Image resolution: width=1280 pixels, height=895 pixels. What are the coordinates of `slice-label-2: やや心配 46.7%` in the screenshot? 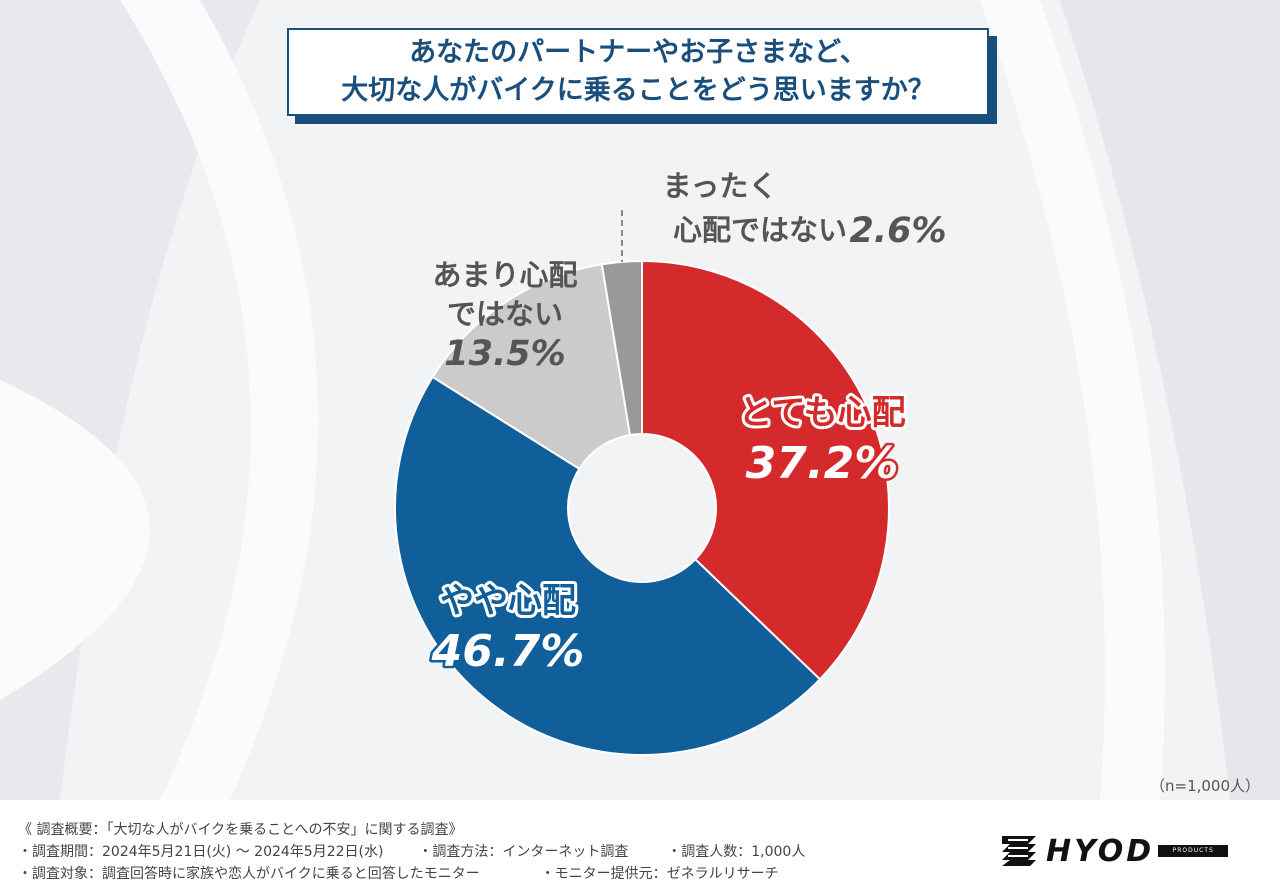 It's located at (507, 629).